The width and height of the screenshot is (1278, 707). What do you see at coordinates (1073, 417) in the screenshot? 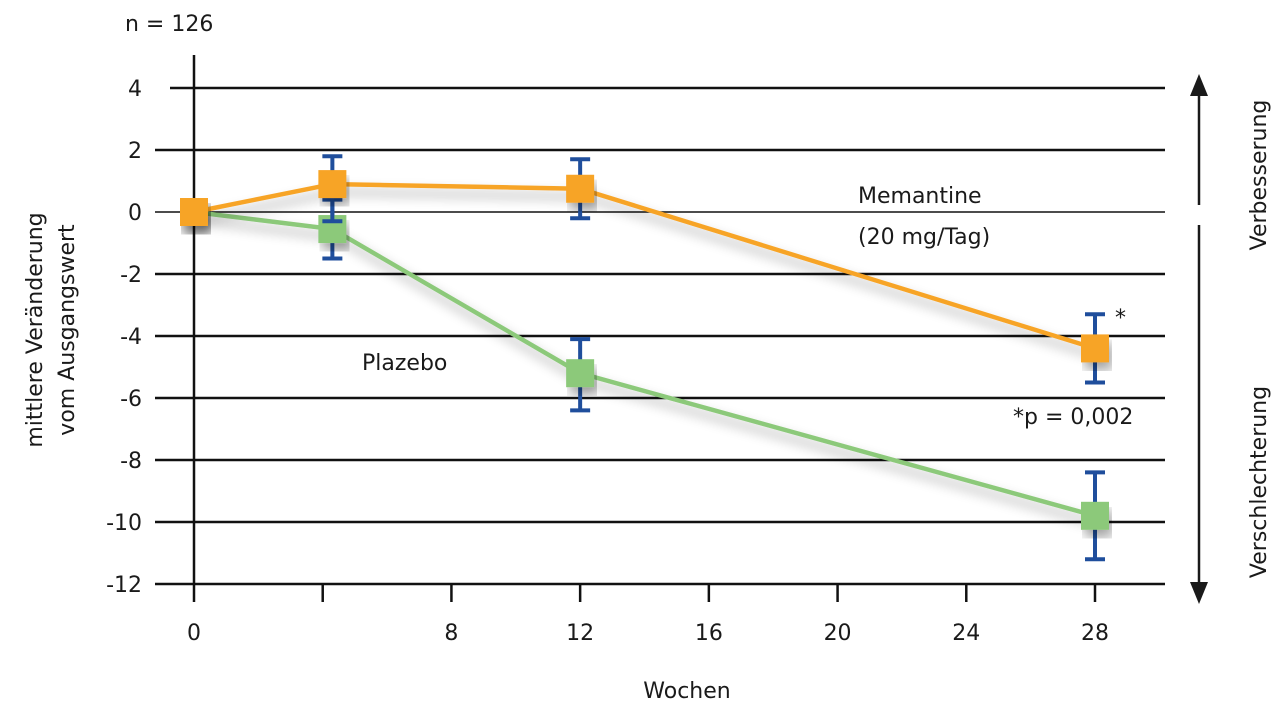
I see `p-value-annotation: *p = 0,002` at bounding box center [1073, 417].